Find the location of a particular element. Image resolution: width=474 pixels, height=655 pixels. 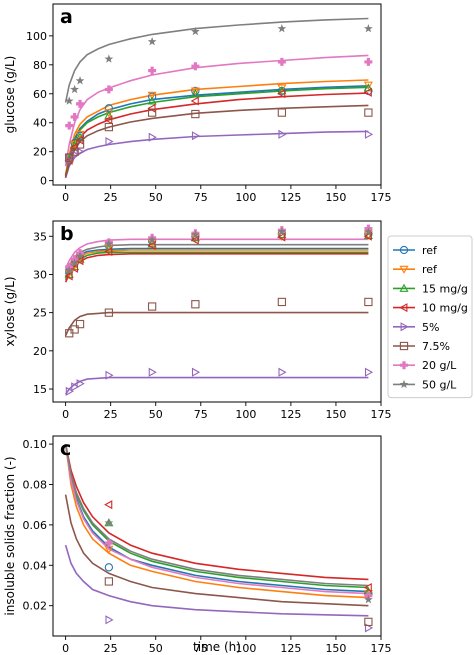

x-tick-label: 150 is located at coordinates (335, 197).